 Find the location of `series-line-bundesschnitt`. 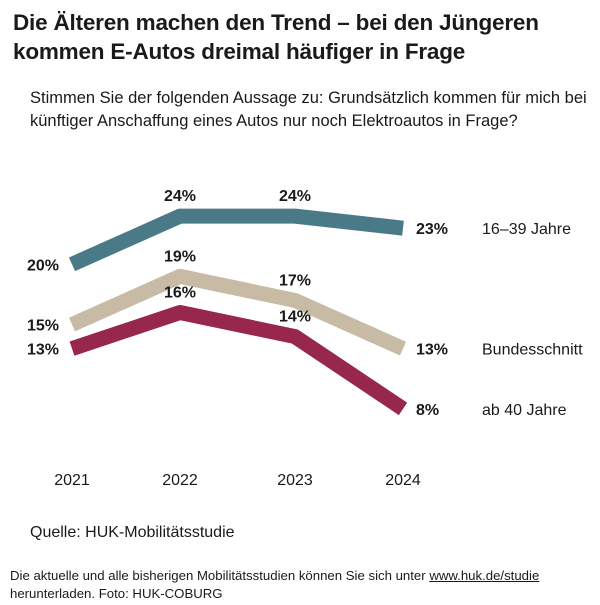

series-line-bundesschnitt is located at coordinates (237, 312).